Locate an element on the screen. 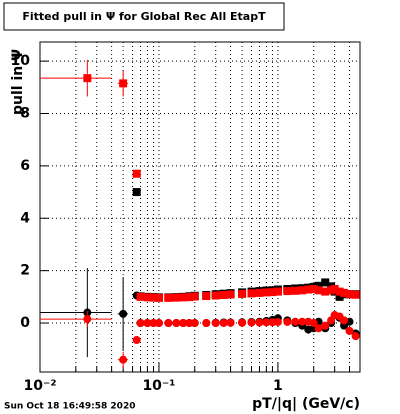 The width and height of the screenshot is (400, 414). y-tick-label: 6 is located at coordinates (25, 166).